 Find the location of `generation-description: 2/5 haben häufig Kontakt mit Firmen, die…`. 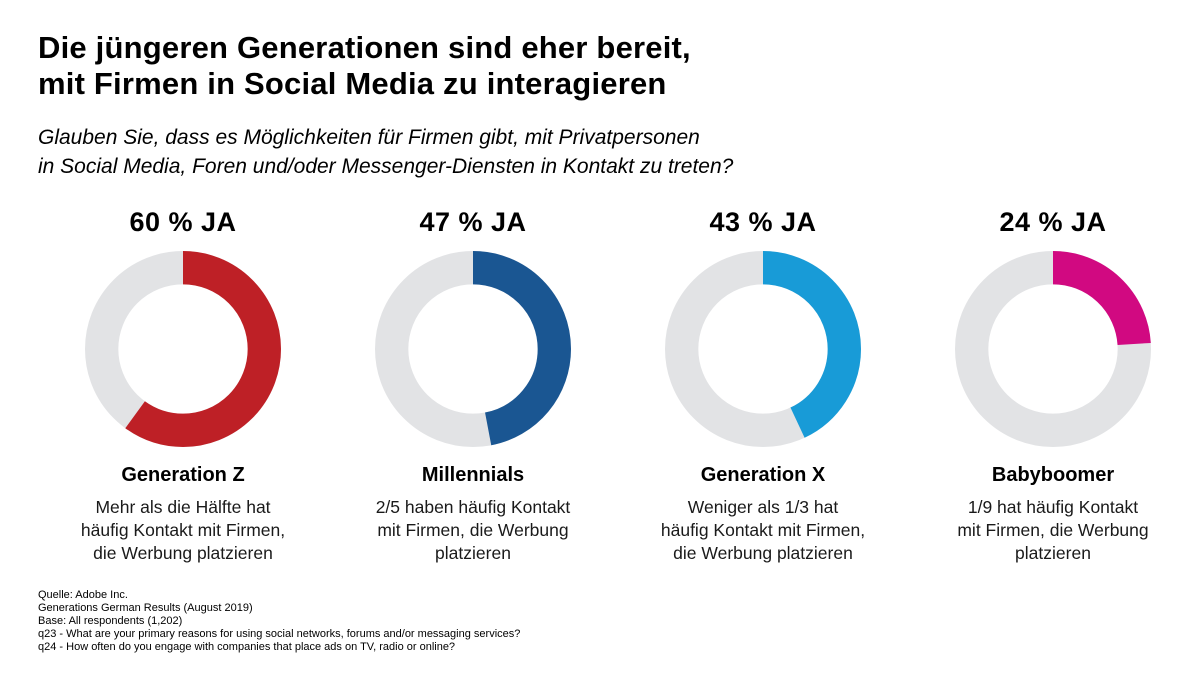

generation-description: 2/5 haben häufig Kontakt mit Firmen, die… is located at coordinates (473, 530).